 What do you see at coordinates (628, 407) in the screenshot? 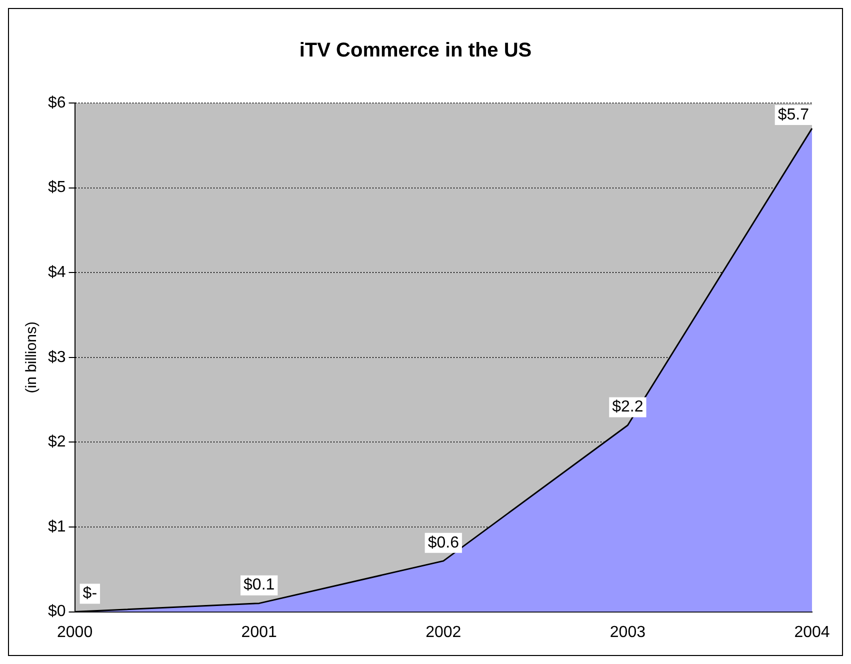
I see `data-label: $2.2` at bounding box center [628, 407].